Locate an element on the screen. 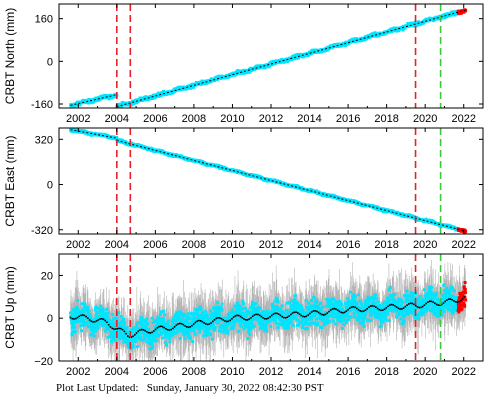 This screenshot has height=400, width=488. y-tick-label: 160 is located at coordinates (44, 20).